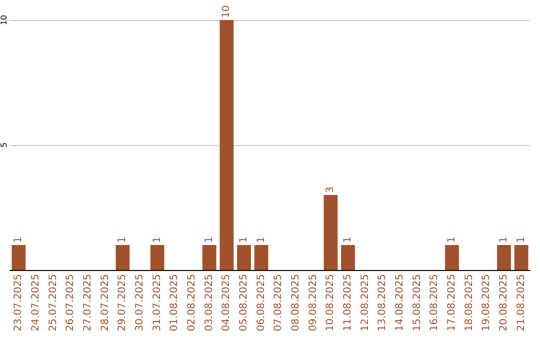 The height and width of the screenshot is (340, 540). I want to click on x-tick-label: 07.08.2025, so click(278, 303).